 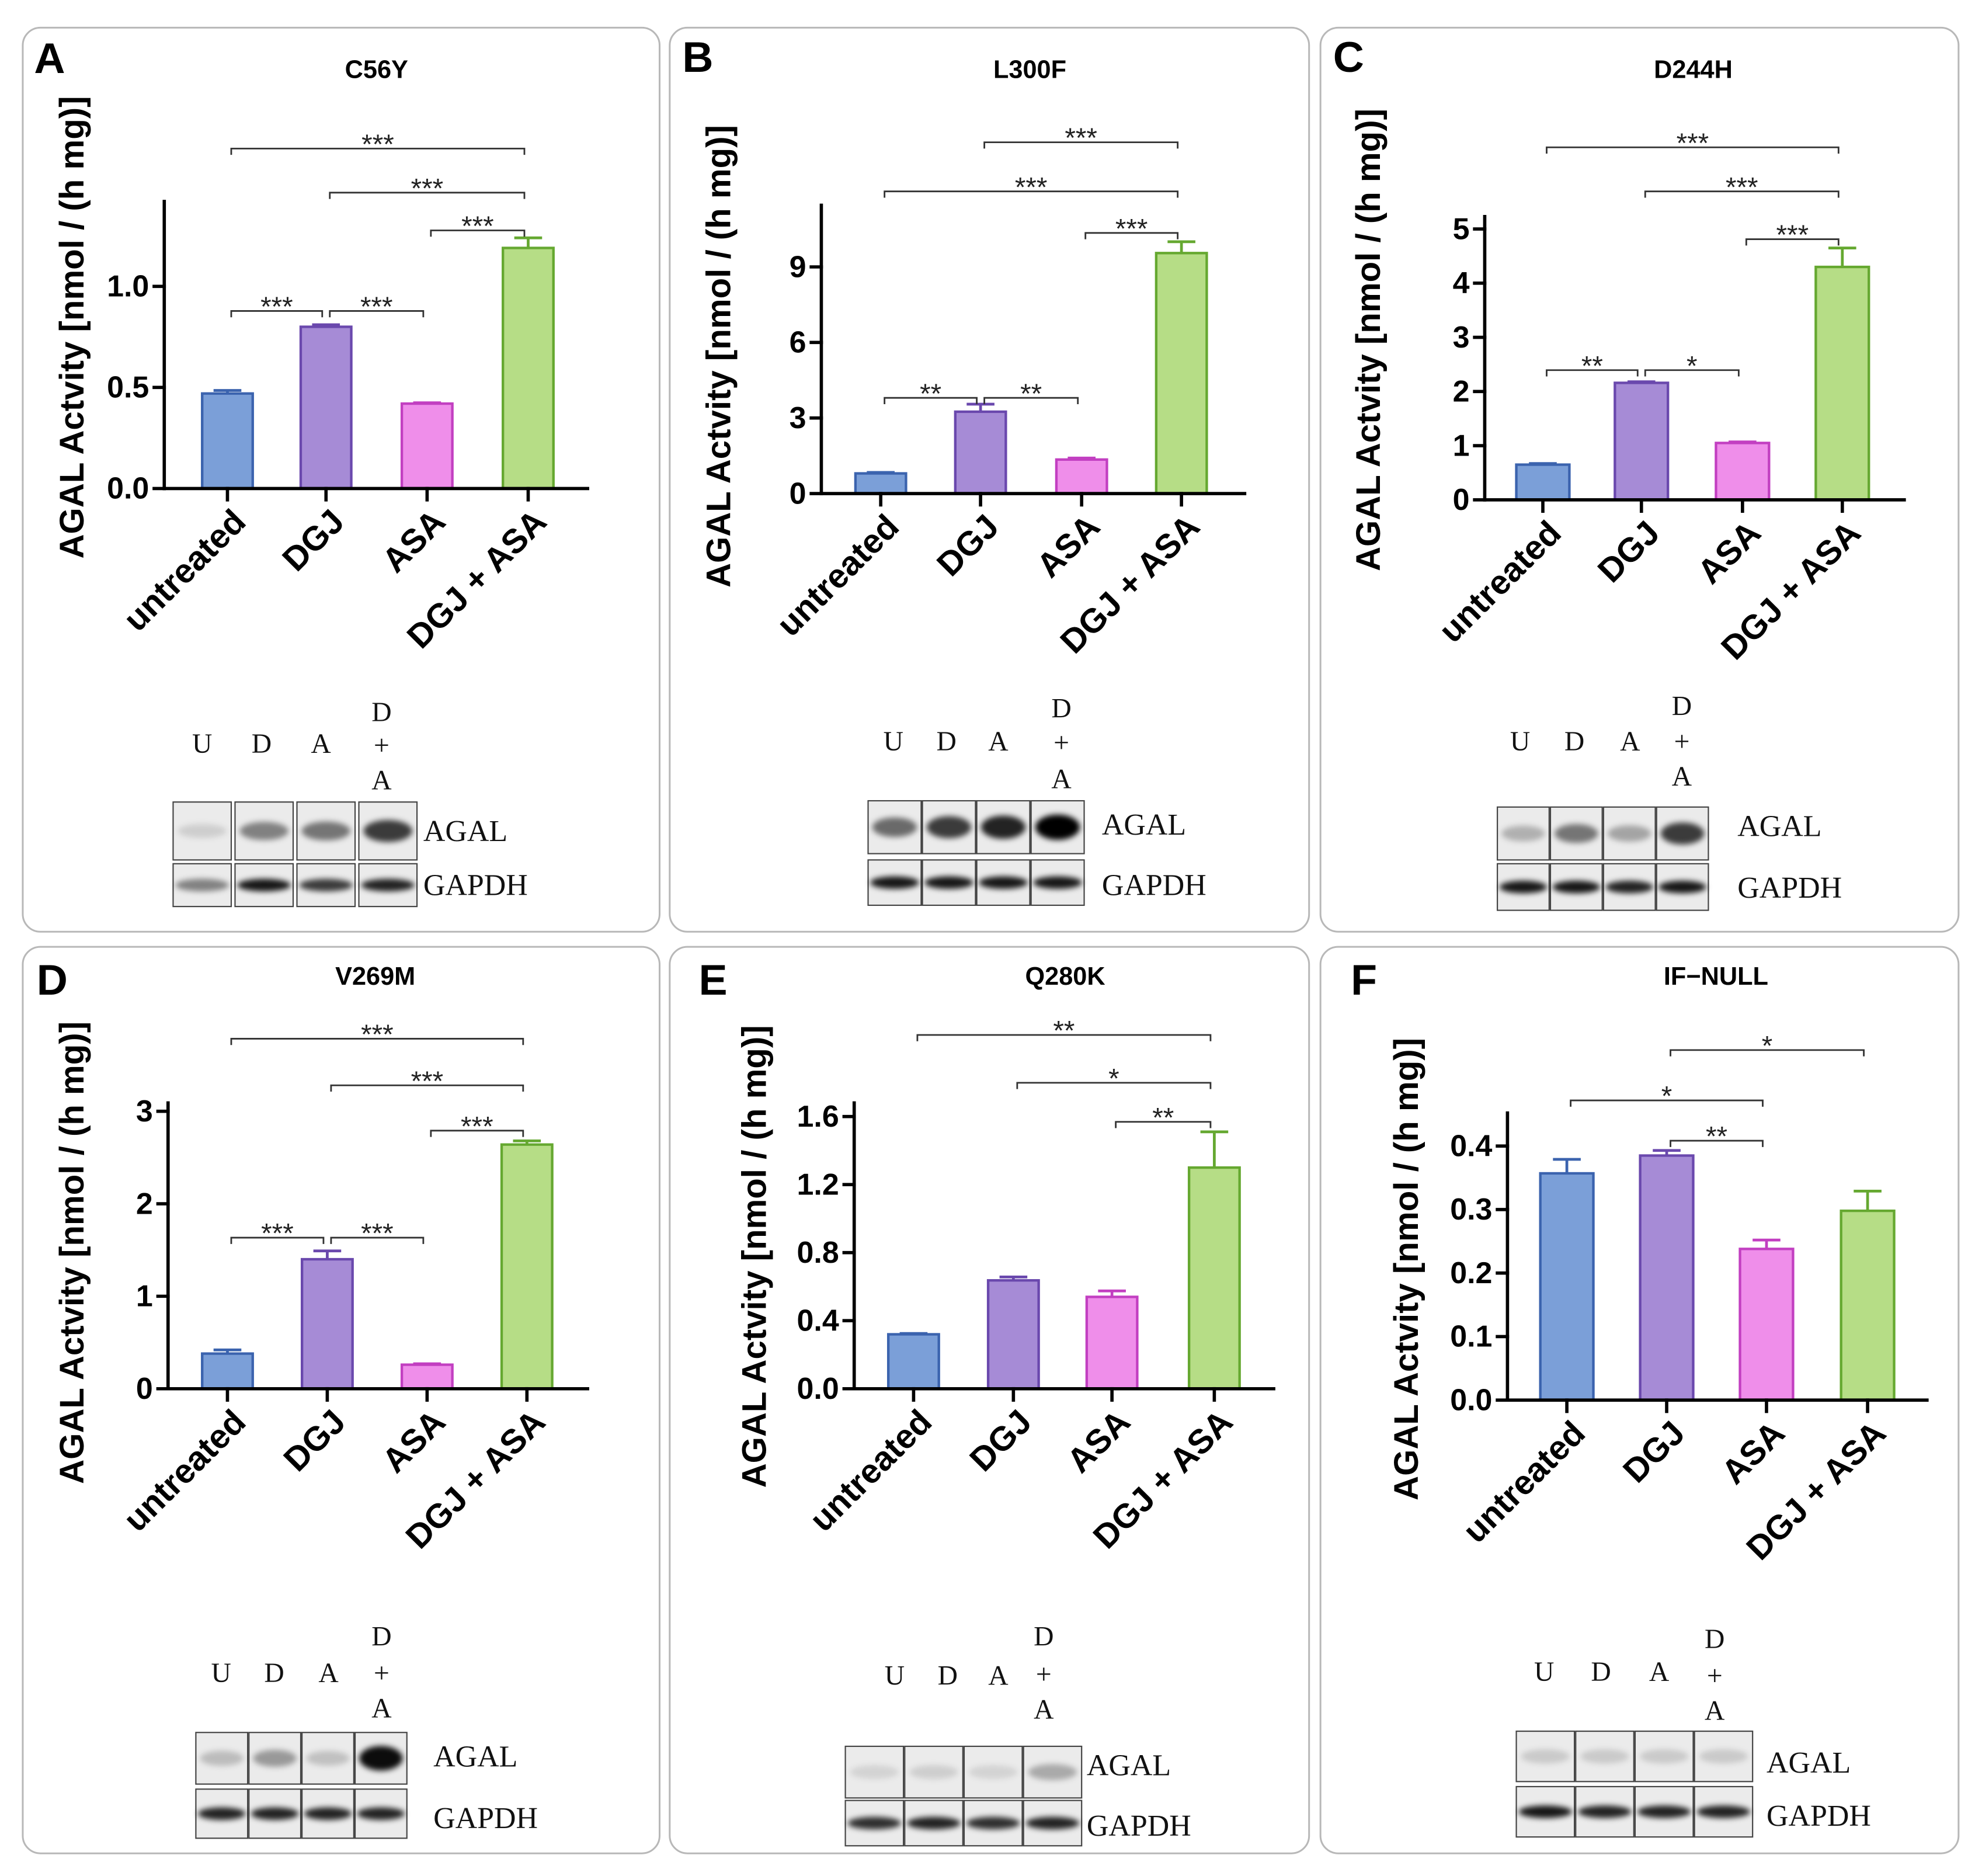 What do you see at coordinates (72, 1253) in the screenshot?
I see `y-axis-label: AGAL Actvity [nmol / (h mg)]` at bounding box center [72, 1253].